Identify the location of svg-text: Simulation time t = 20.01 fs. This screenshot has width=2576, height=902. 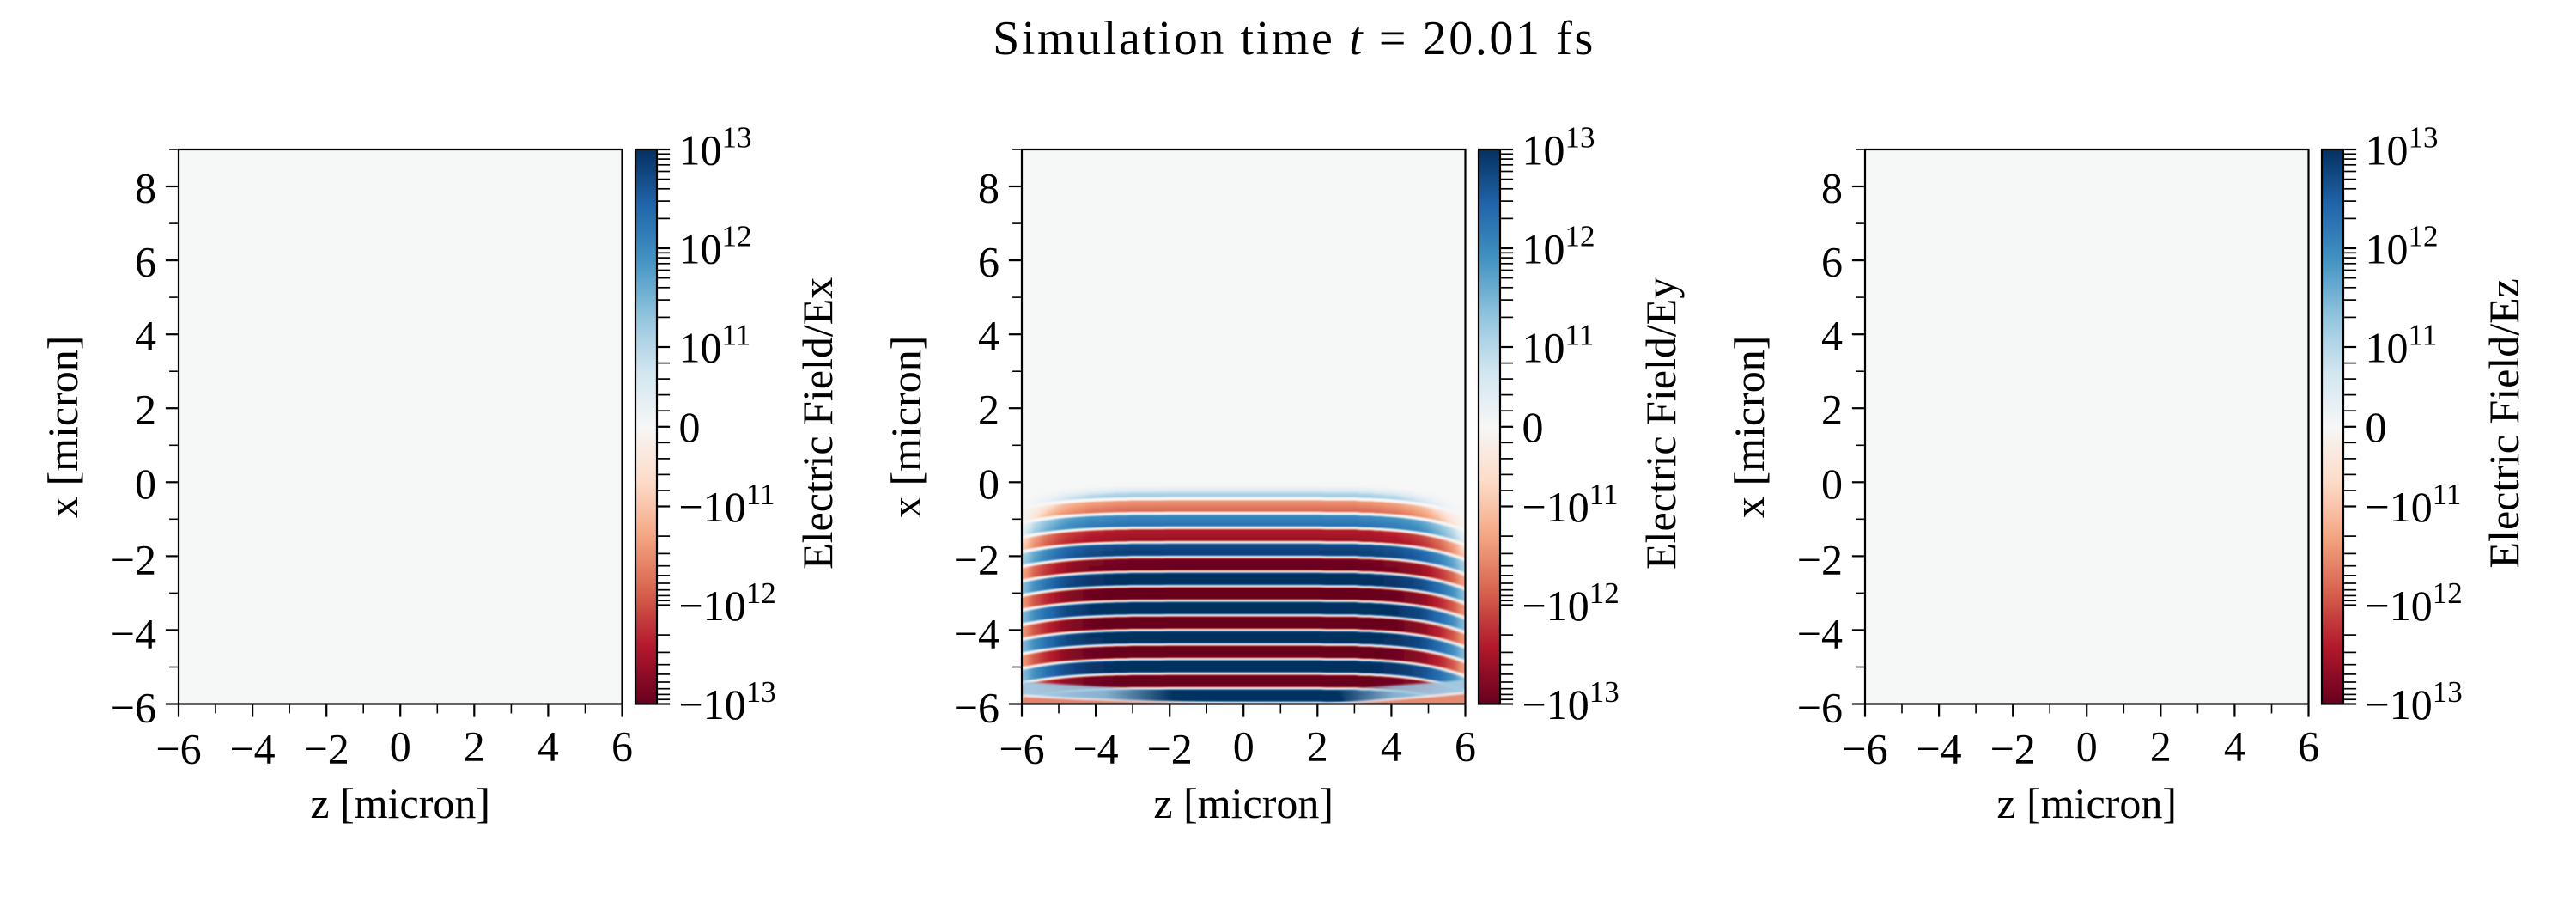
(1294, 38).